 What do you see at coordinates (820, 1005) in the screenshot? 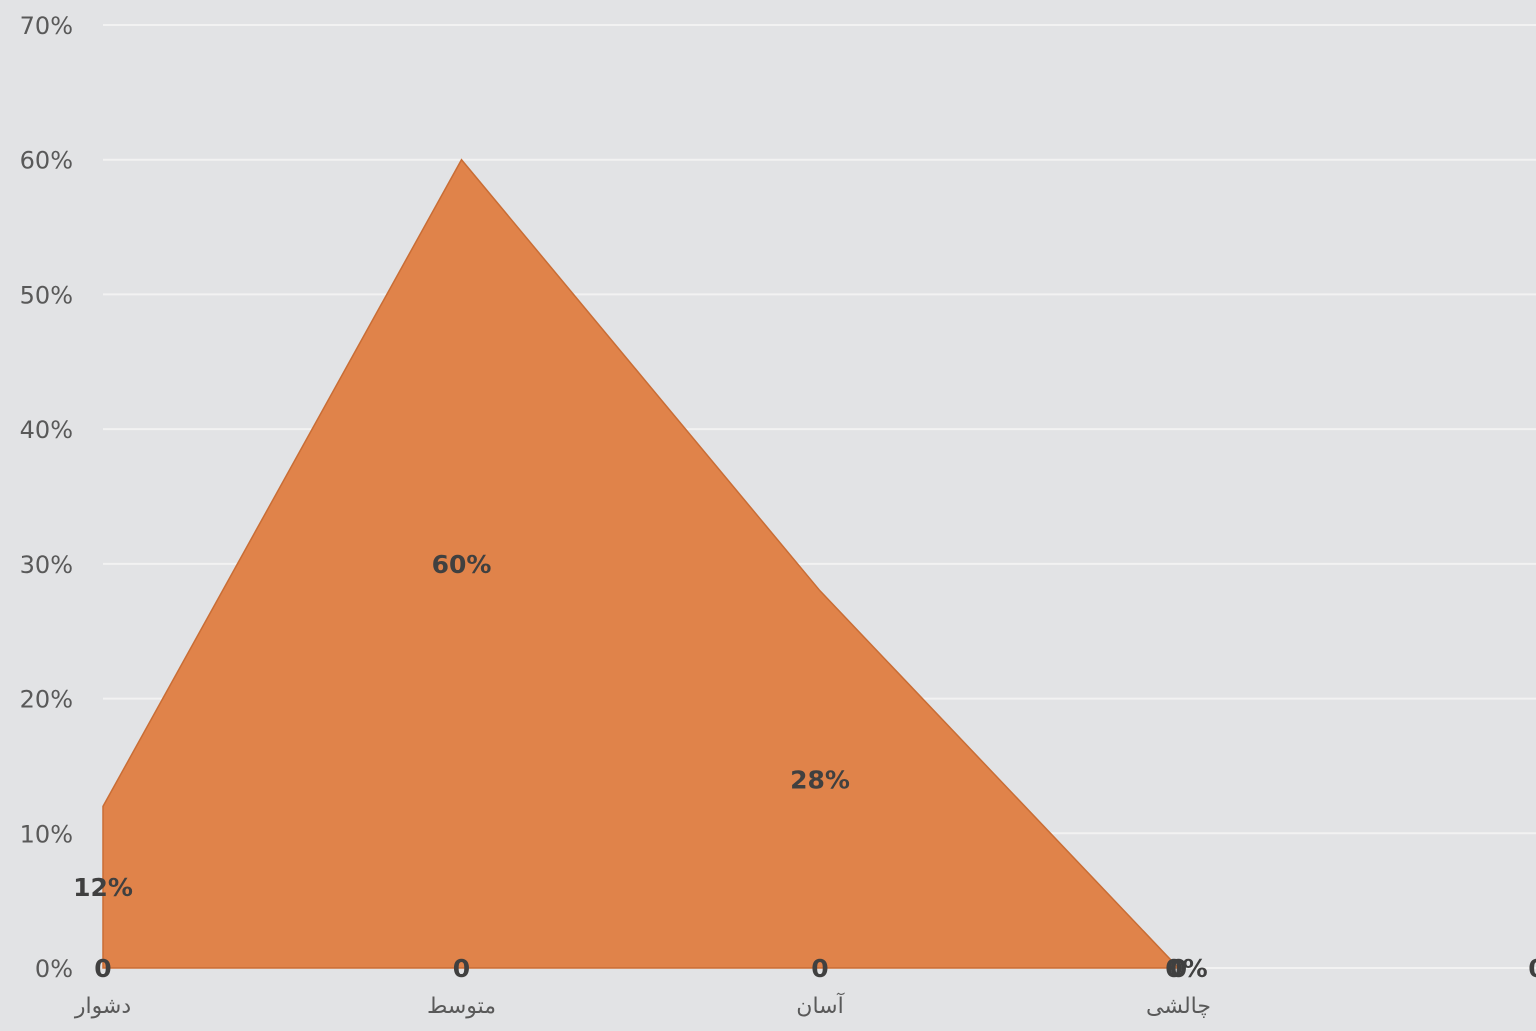
I see `x-category-label: آسان` at bounding box center [820, 1005].